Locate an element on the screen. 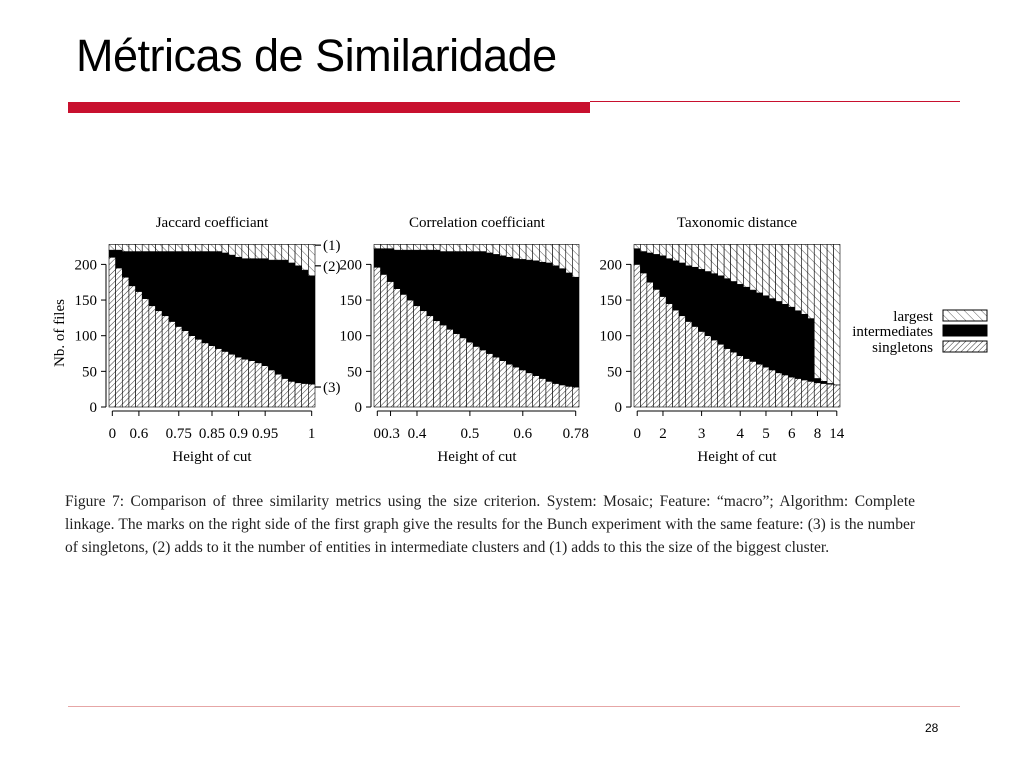  y-tick-label: 100 is located at coordinates (86, 337).